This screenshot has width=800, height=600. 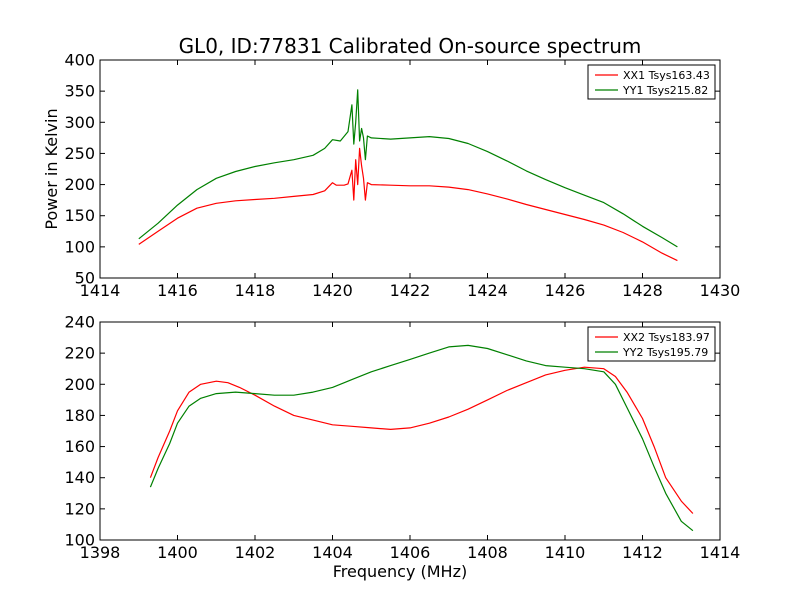 I want to click on x-tick-label: 1420, so click(x=332, y=290).